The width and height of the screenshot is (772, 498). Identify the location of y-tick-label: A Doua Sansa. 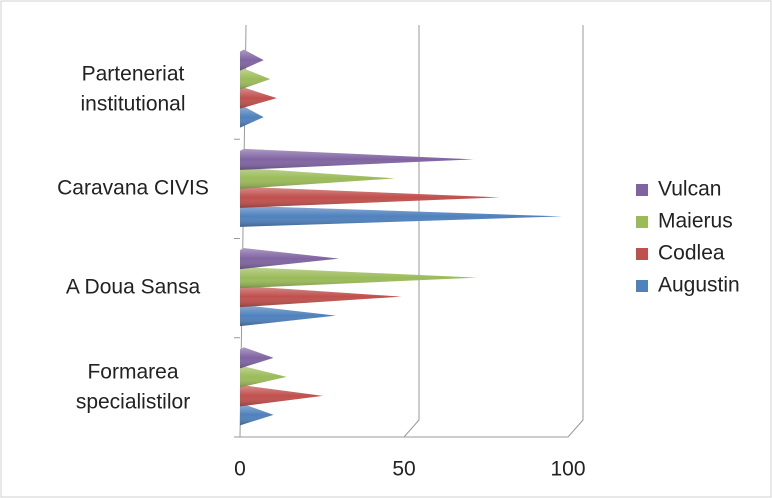
(133, 287).